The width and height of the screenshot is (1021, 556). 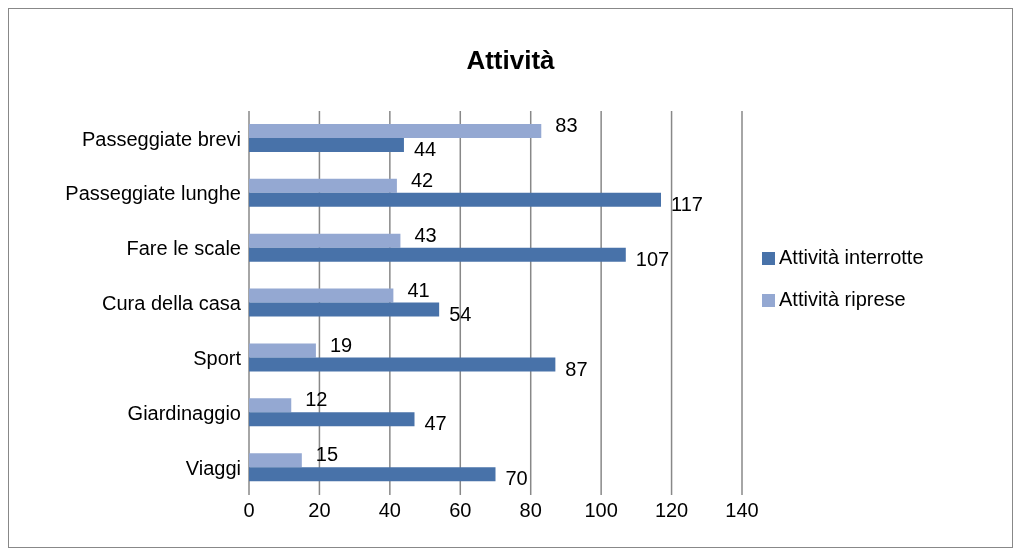 I want to click on x-tick-label: 140, so click(x=742, y=510).